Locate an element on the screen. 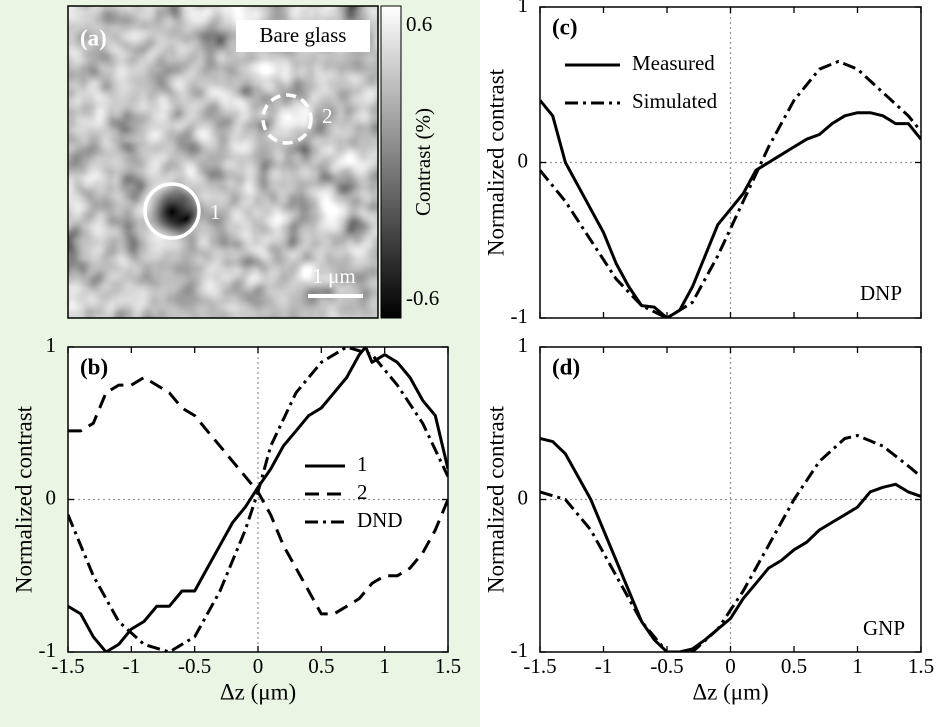 The height and width of the screenshot is (727, 938). legend-label: 1 is located at coordinates (362, 464).